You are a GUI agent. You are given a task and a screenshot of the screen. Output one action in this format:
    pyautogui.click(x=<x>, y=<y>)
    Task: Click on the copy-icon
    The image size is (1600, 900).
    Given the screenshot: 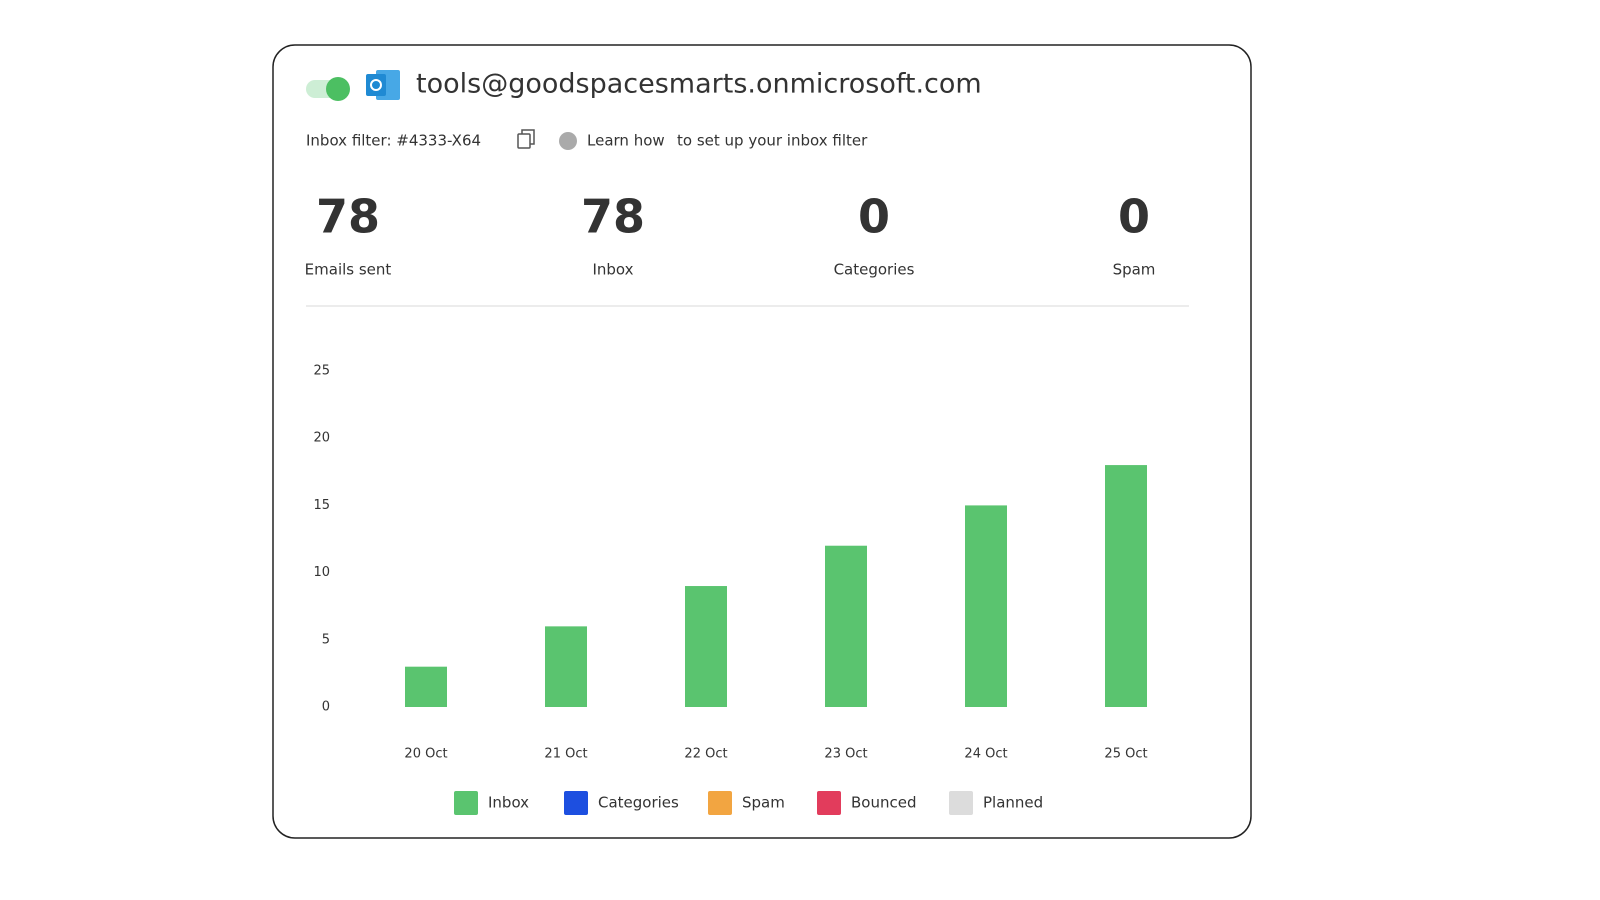 What is the action you would take?
    pyautogui.click(x=526, y=139)
    